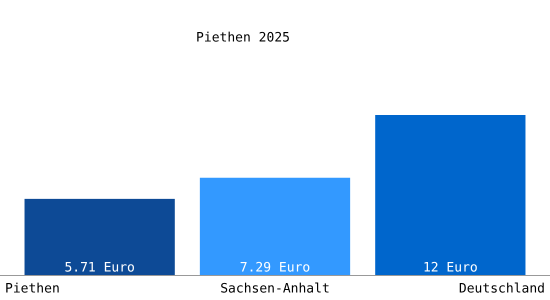  What do you see at coordinates (243, 38) in the screenshot?
I see `chart-title: Piethen 2025` at bounding box center [243, 38].